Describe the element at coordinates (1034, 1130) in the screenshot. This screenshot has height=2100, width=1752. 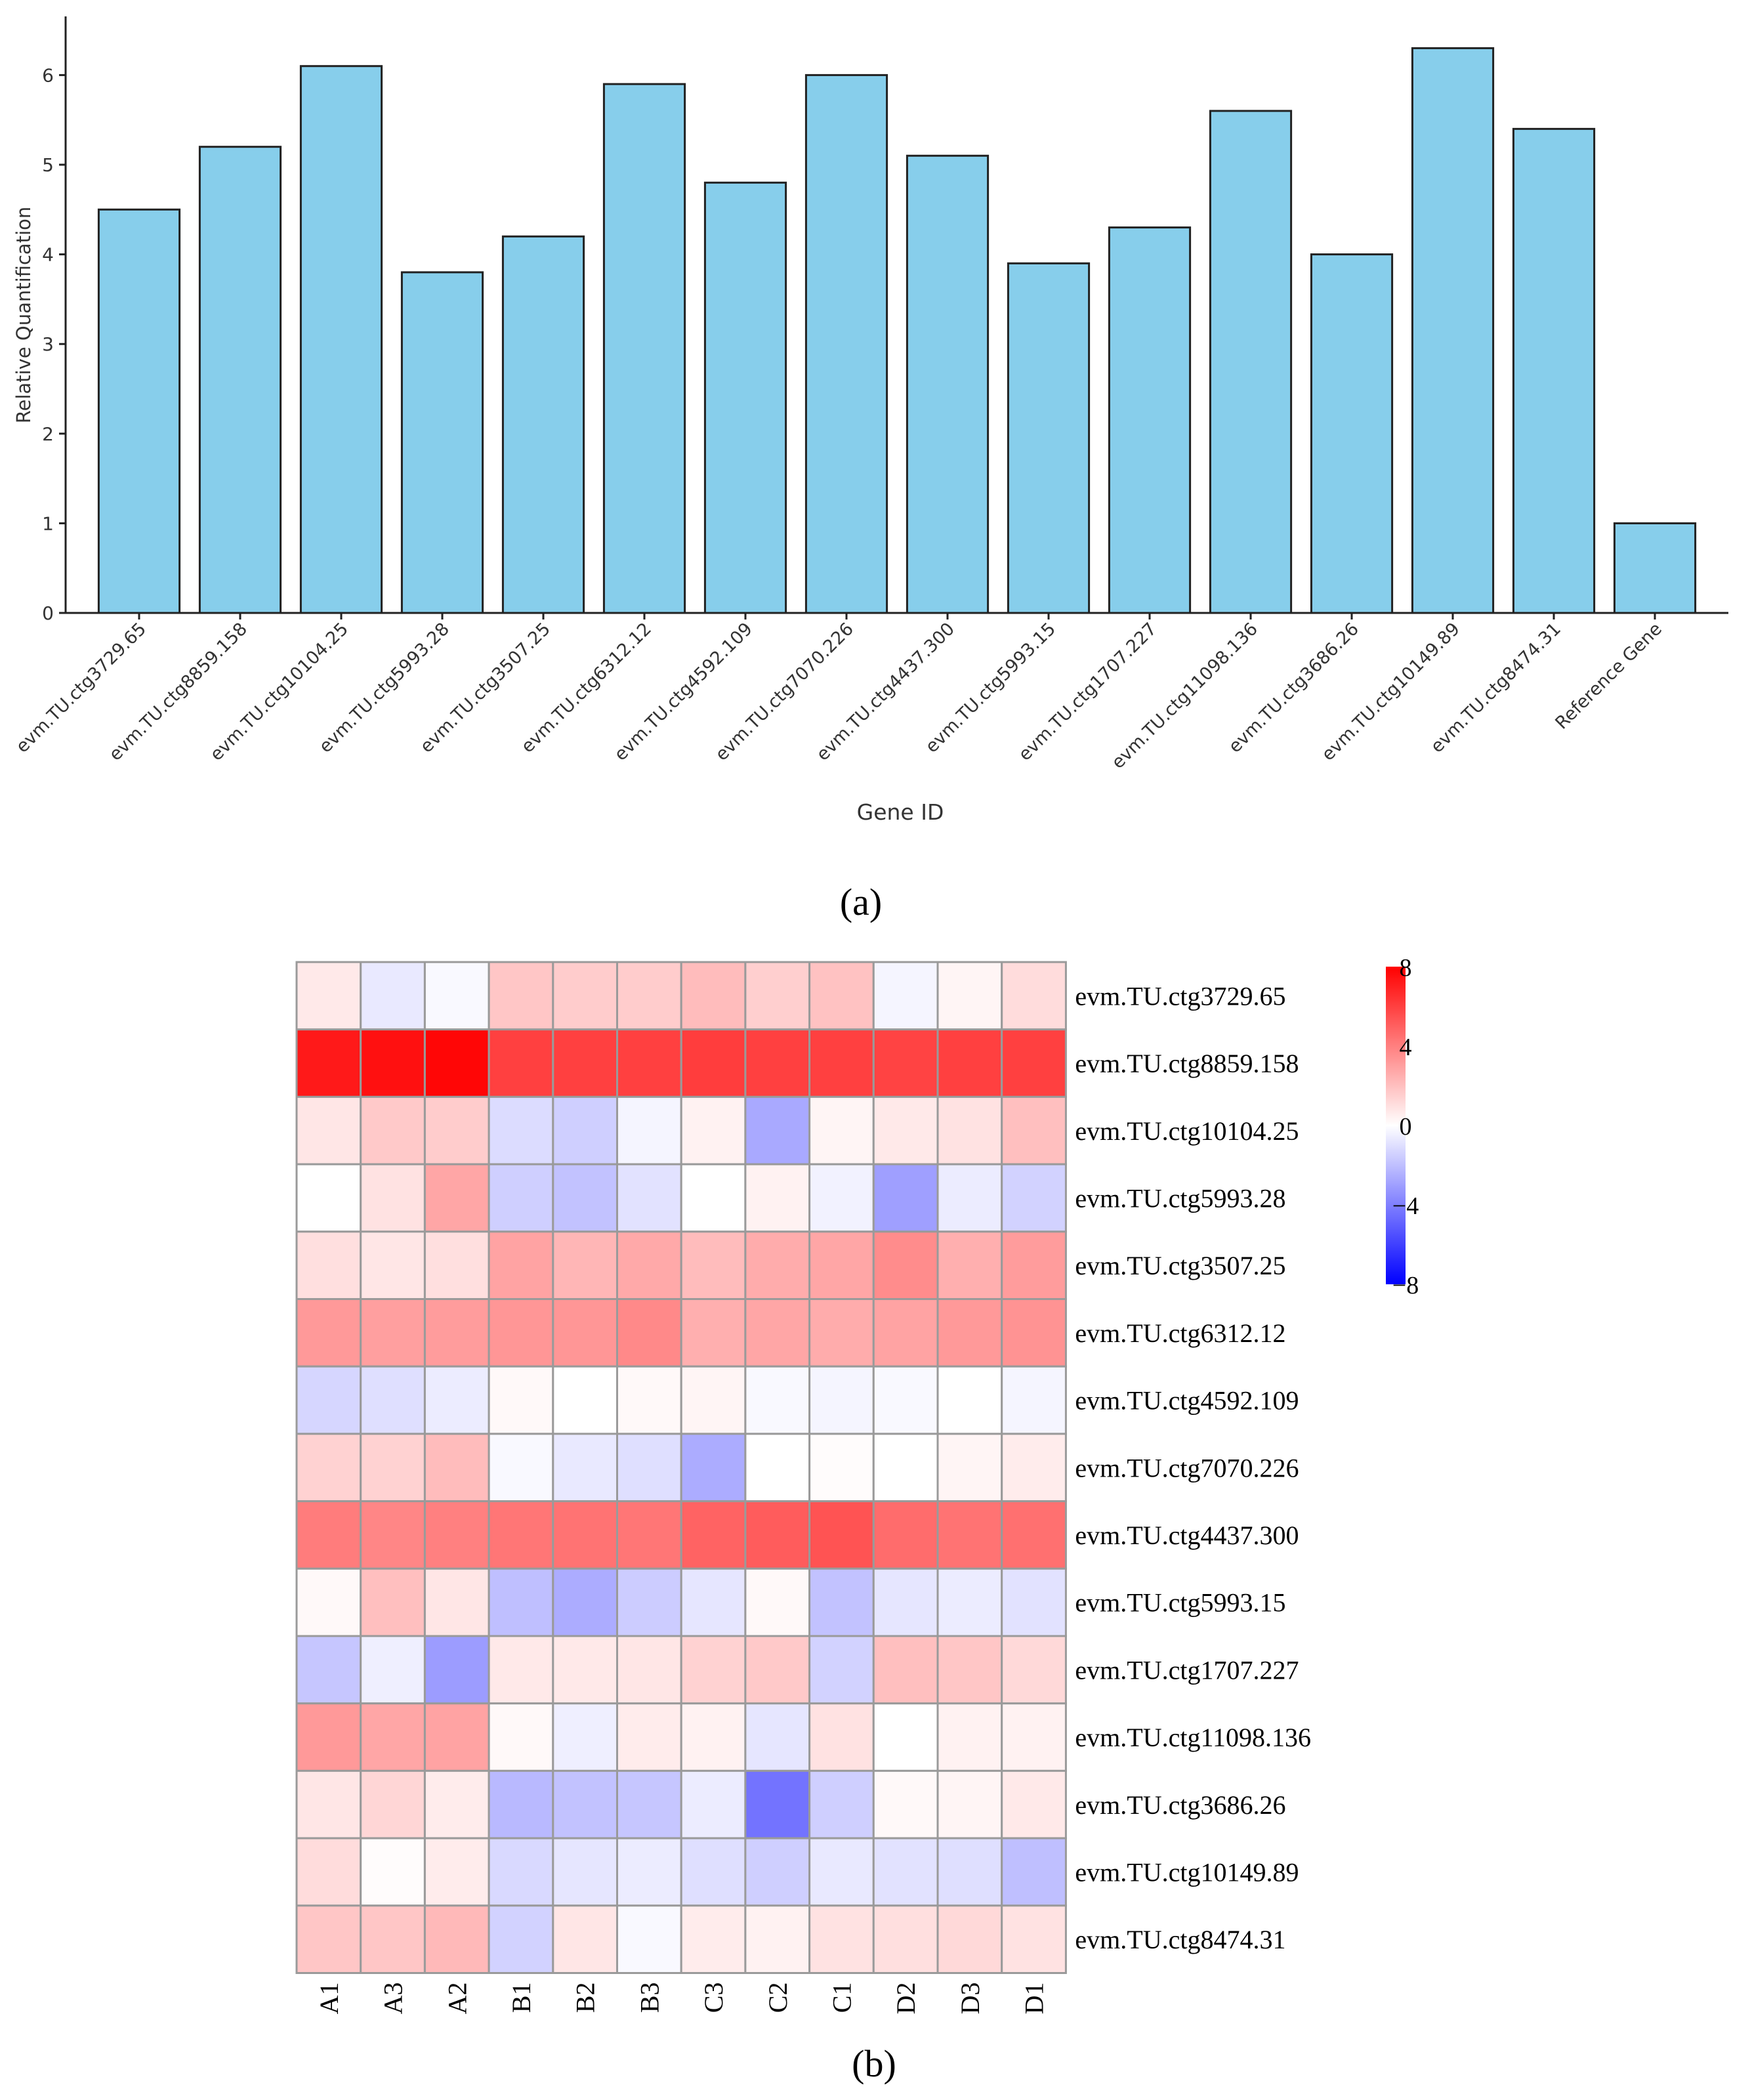
I see `heatmap-cell-evm.TU.ctg10104.25-D1` at that location.